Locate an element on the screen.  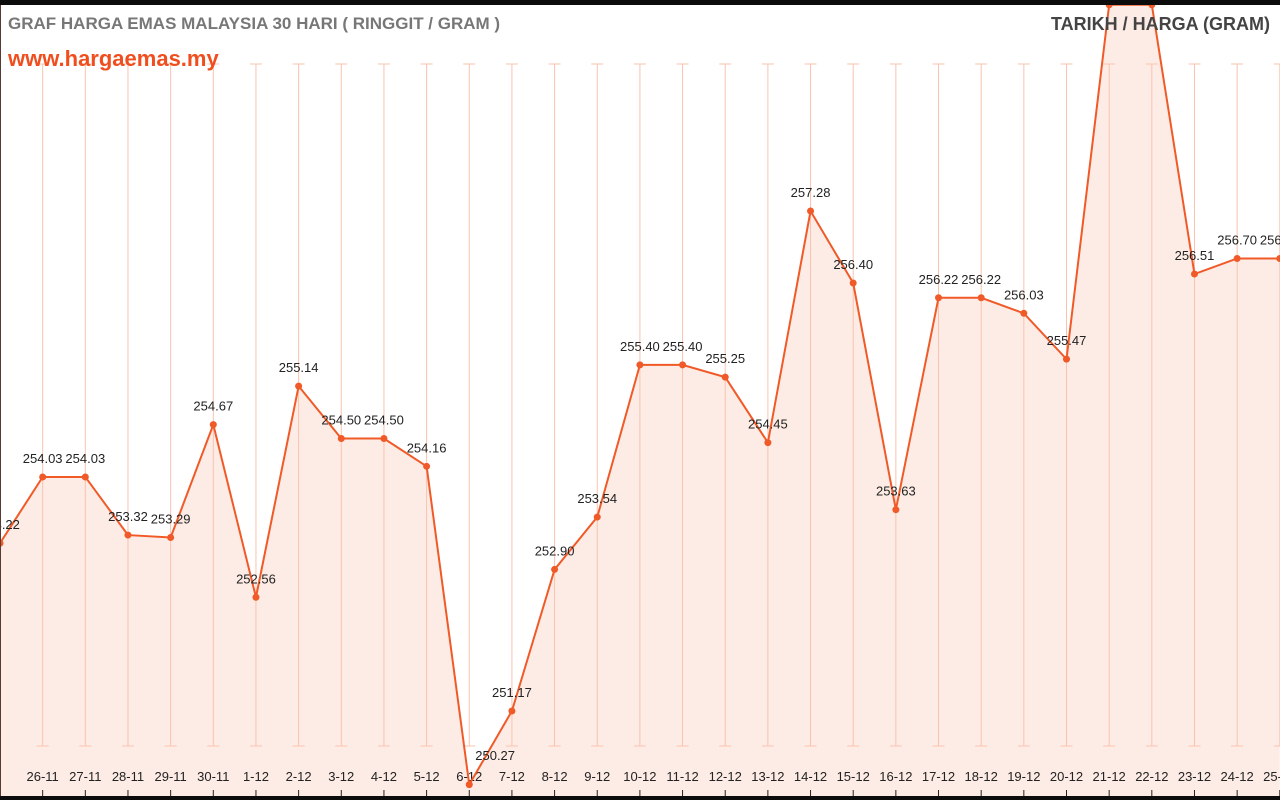
x-tick-label: 5-12 is located at coordinates (427, 776).